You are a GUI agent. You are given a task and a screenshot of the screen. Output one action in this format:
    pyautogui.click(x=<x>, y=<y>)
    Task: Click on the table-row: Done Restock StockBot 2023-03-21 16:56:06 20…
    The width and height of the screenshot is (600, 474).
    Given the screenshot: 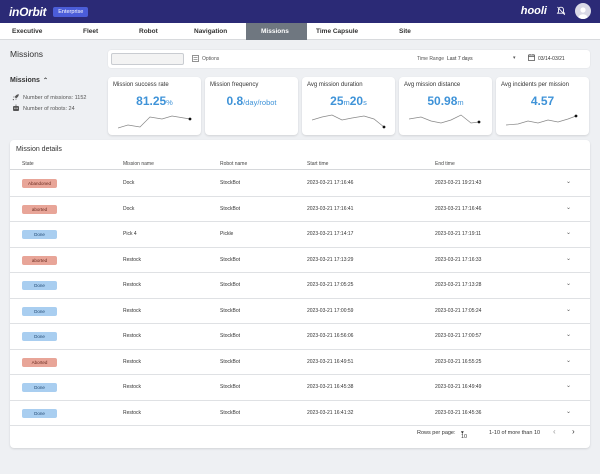 What is the action you would take?
    pyautogui.click(x=300, y=337)
    